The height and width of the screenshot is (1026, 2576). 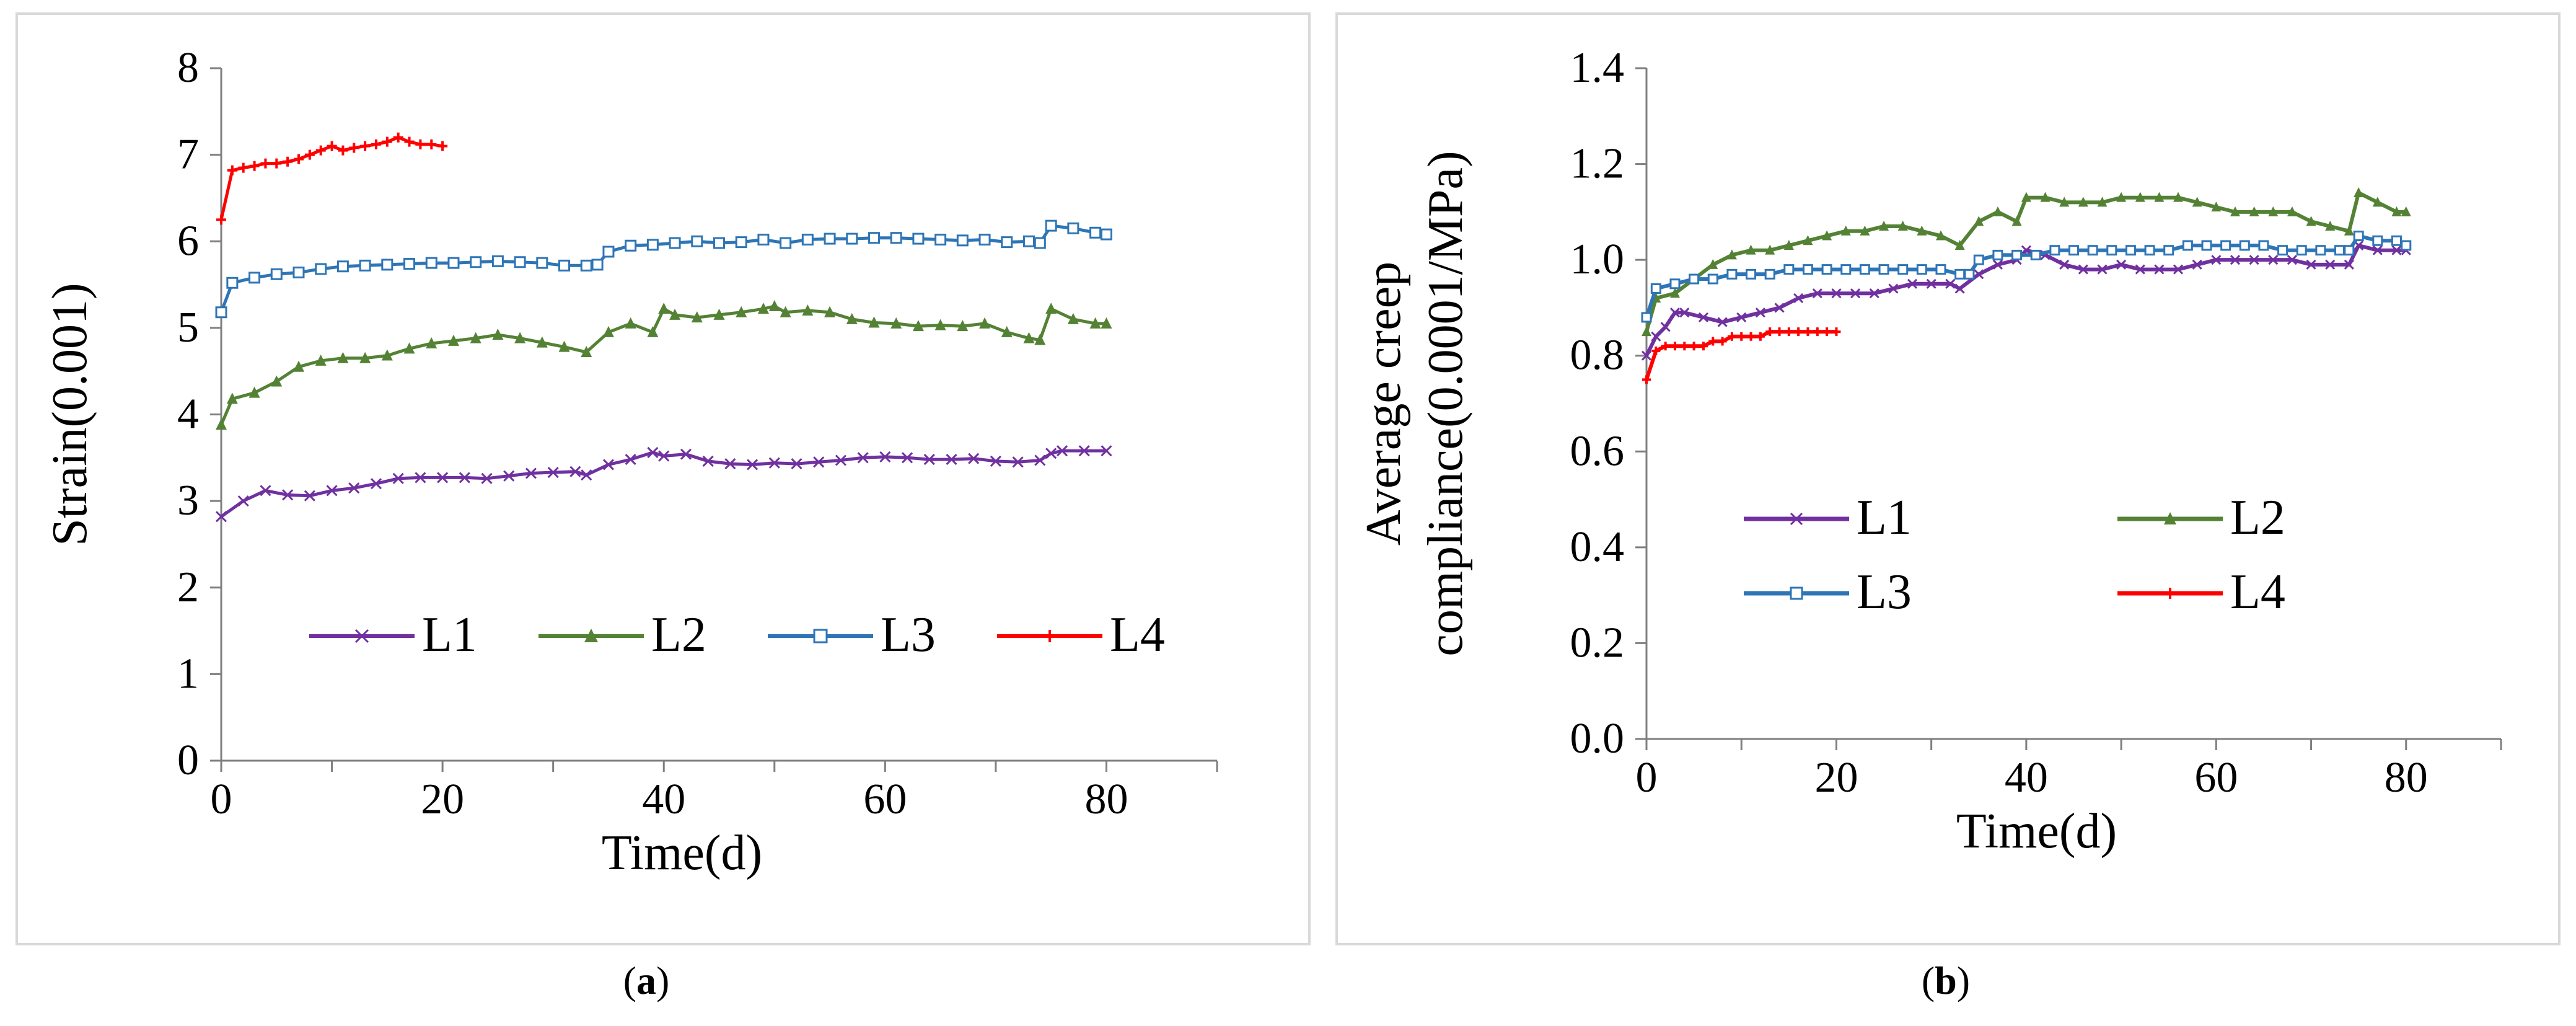 I want to click on series-l2, so click(x=2027, y=262).